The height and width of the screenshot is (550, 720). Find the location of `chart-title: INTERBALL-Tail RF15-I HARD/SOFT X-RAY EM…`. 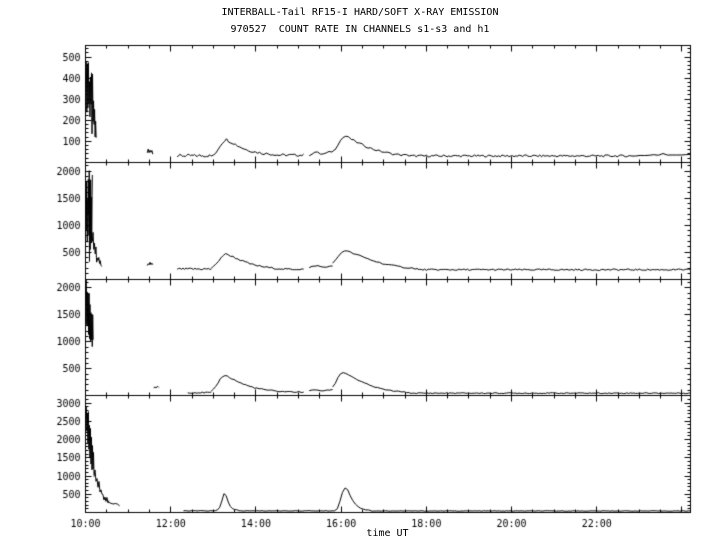

chart-title: INTERBALL-Tail RF15-I HARD/SOFT X-RAY EM… is located at coordinates (360, 12).